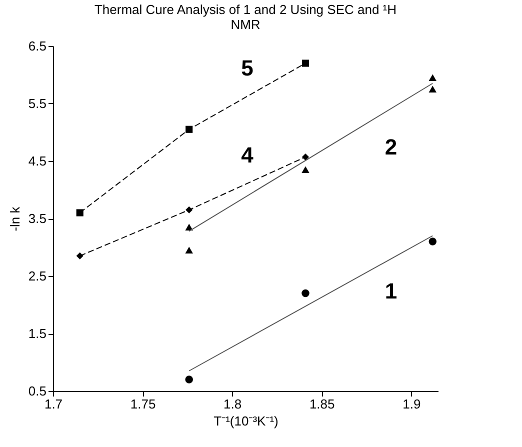 Image resolution: width=522 pixels, height=447 pixels. What do you see at coordinates (245, 17) in the screenshot?
I see `chart-title: Thermal Cure Analysis of 1 and 2 Using SEC and ¹H NMR` at bounding box center [245, 17].